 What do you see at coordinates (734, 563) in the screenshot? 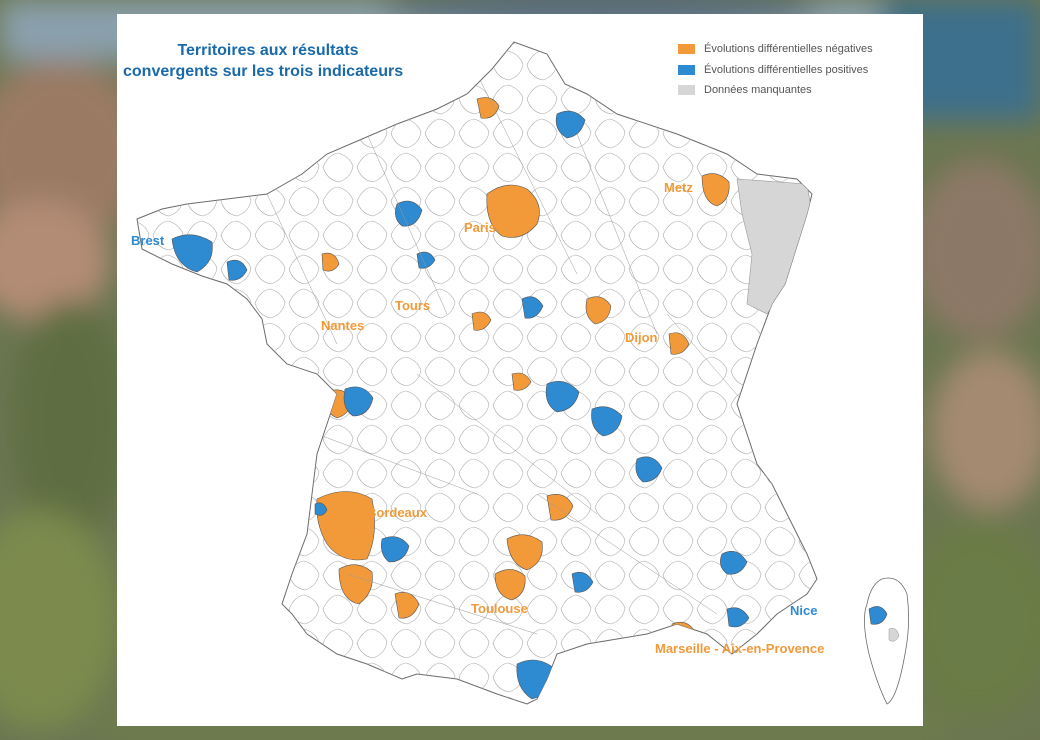
I see `region-alps` at bounding box center [734, 563].